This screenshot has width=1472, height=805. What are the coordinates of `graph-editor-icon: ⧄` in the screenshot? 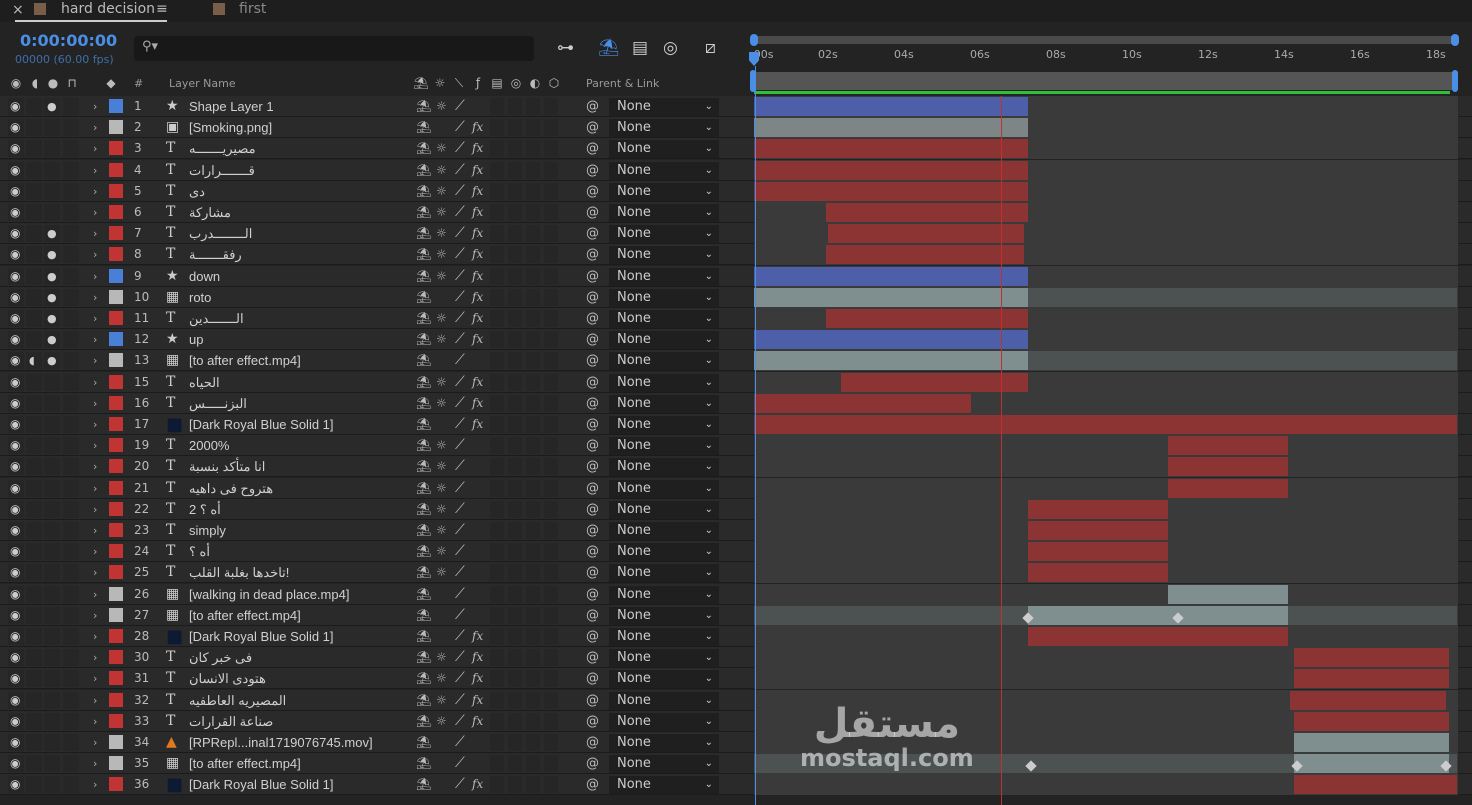 It's located at (710, 48).